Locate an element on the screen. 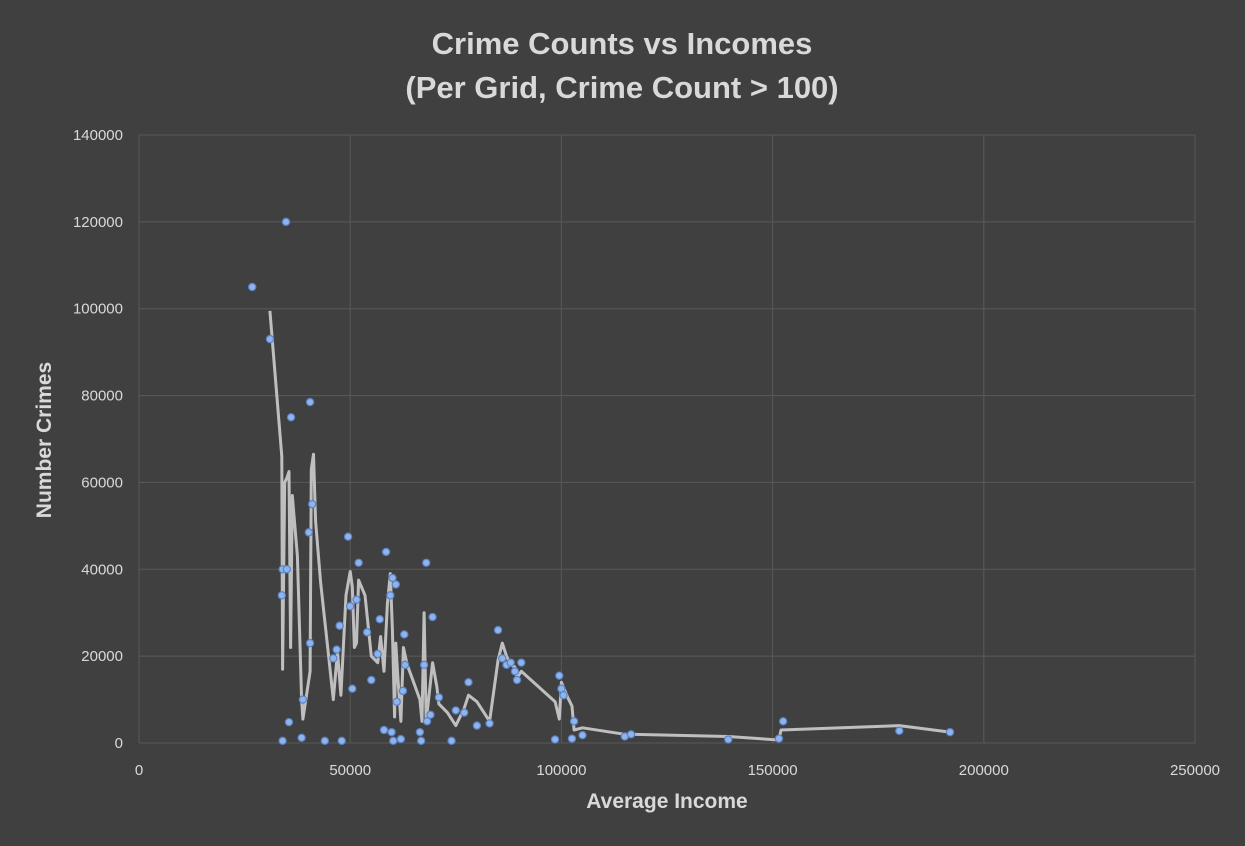  x-tick-label: 150000 is located at coordinates (773, 770).